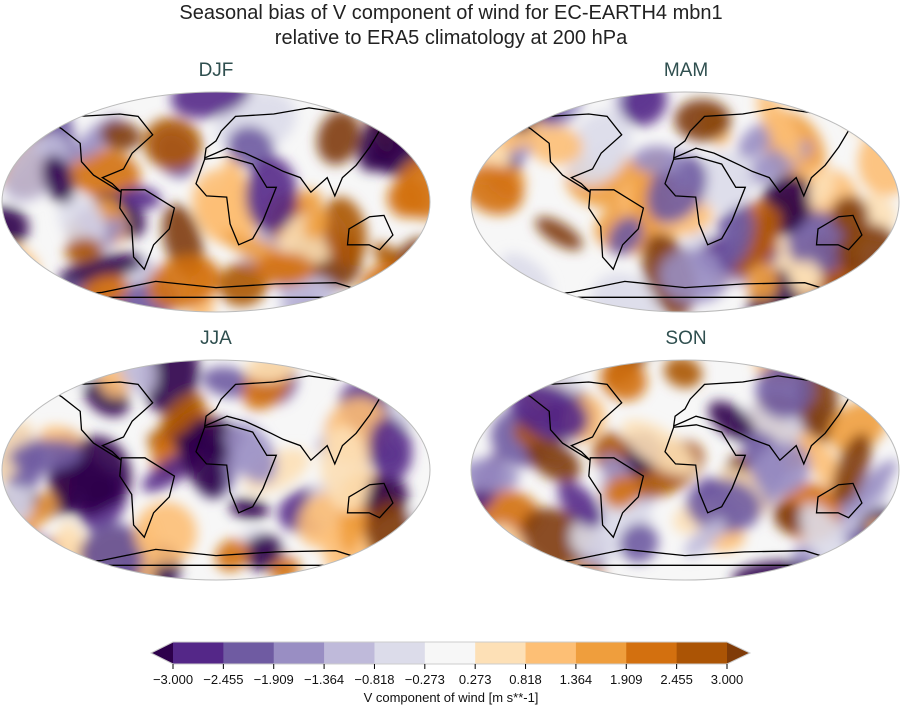  I want to click on map-djf, so click(216, 202).